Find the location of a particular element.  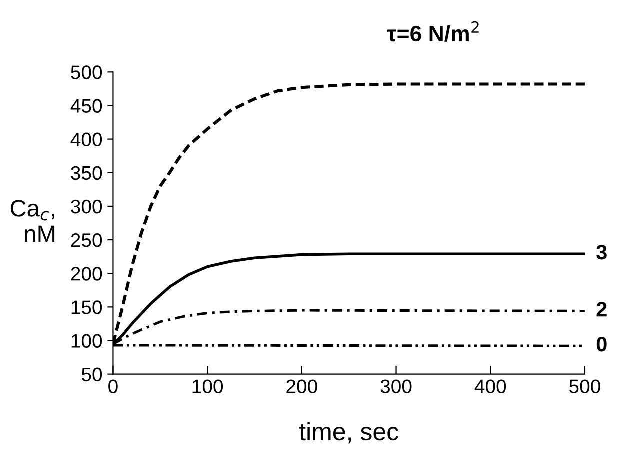

y-tick-label: 300 is located at coordinates (86, 207).